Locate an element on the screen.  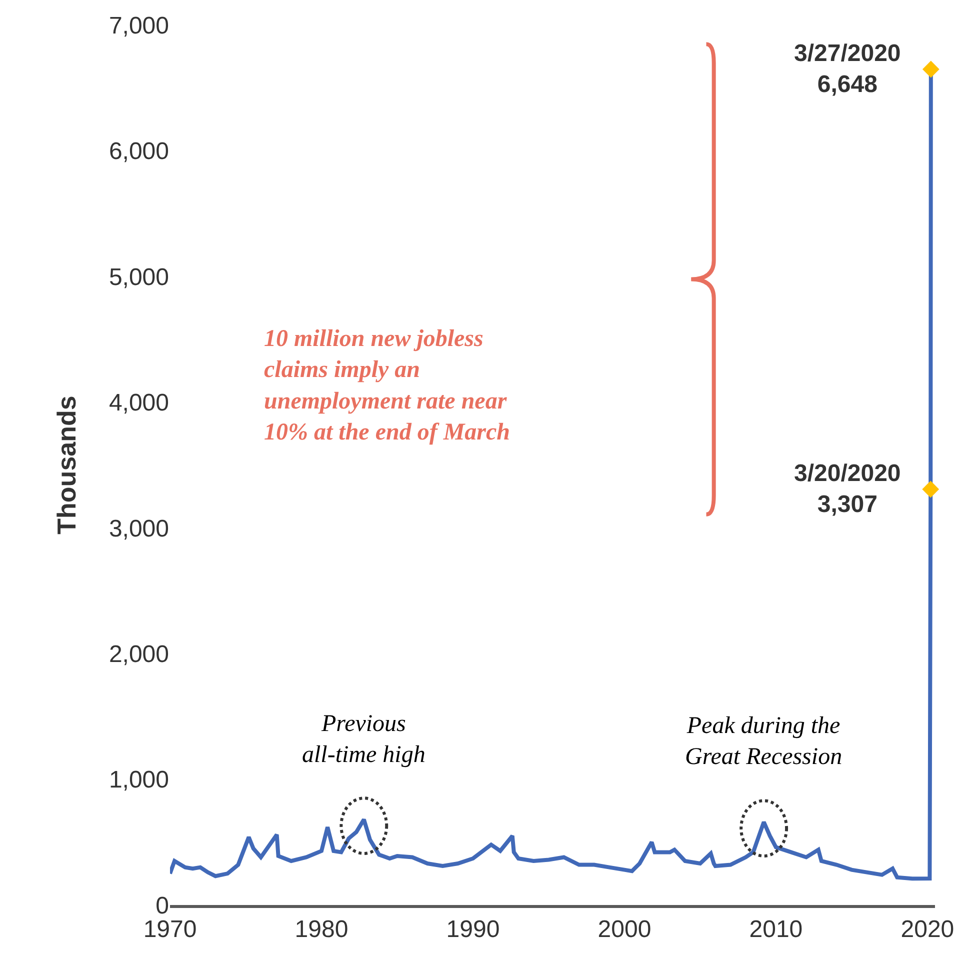
x-tick-label: 1990 is located at coordinates (473, 929).